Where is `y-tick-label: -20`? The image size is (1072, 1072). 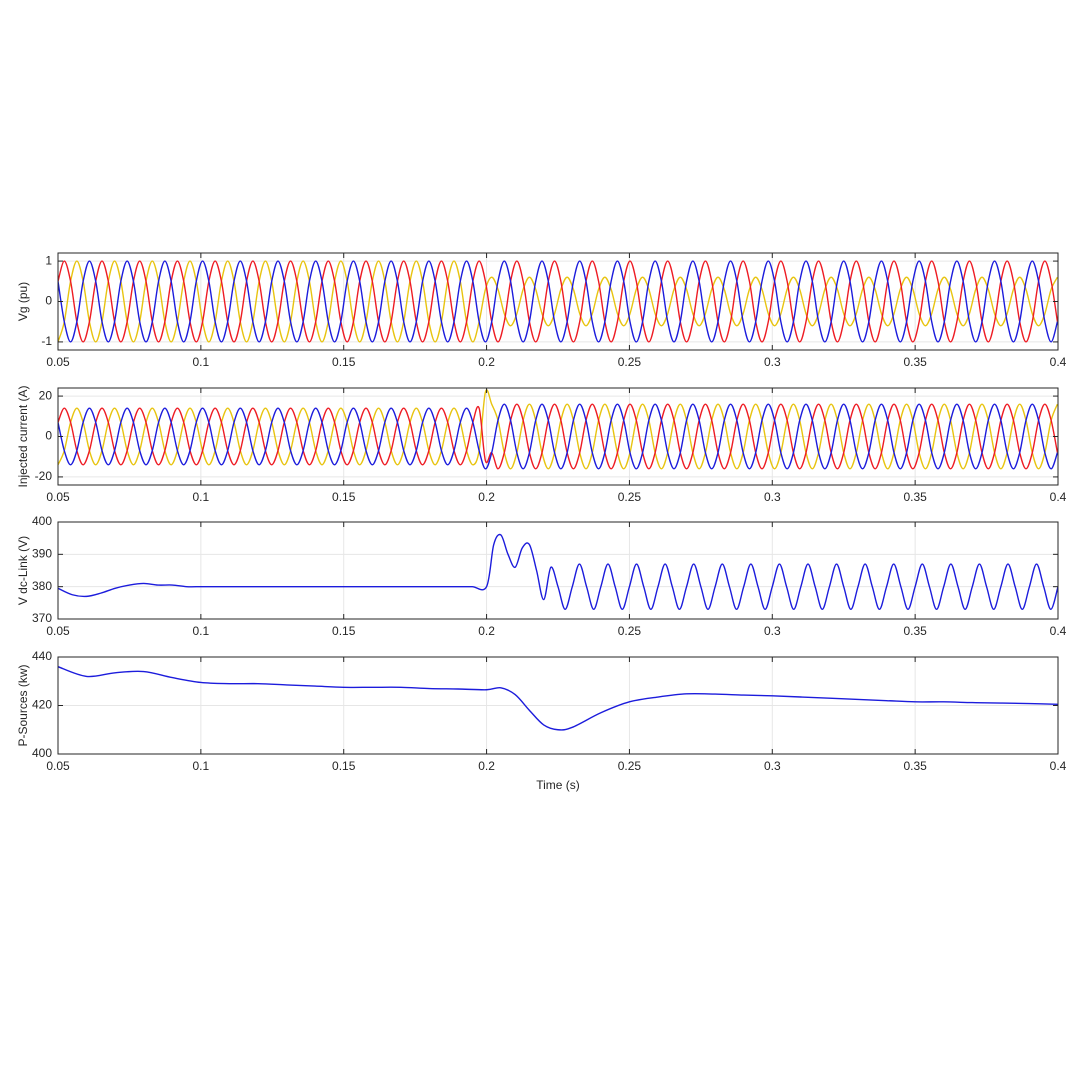
y-tick-label: -20 is located at coordinates (44, 476).